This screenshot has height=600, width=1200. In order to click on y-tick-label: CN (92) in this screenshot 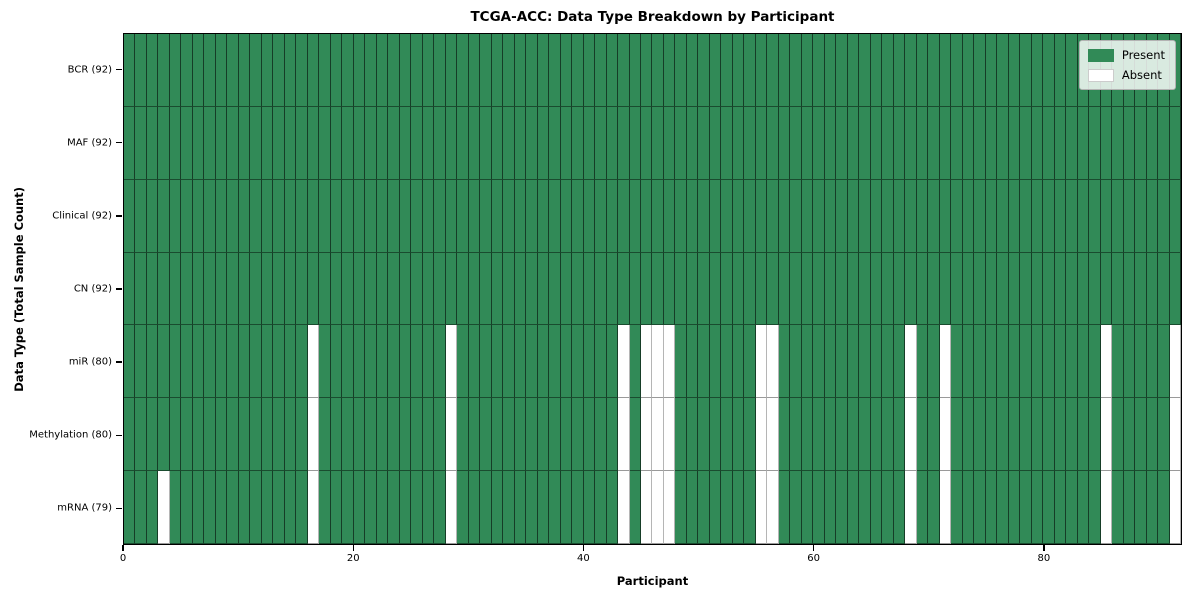, I will do `click(92, 289)`.